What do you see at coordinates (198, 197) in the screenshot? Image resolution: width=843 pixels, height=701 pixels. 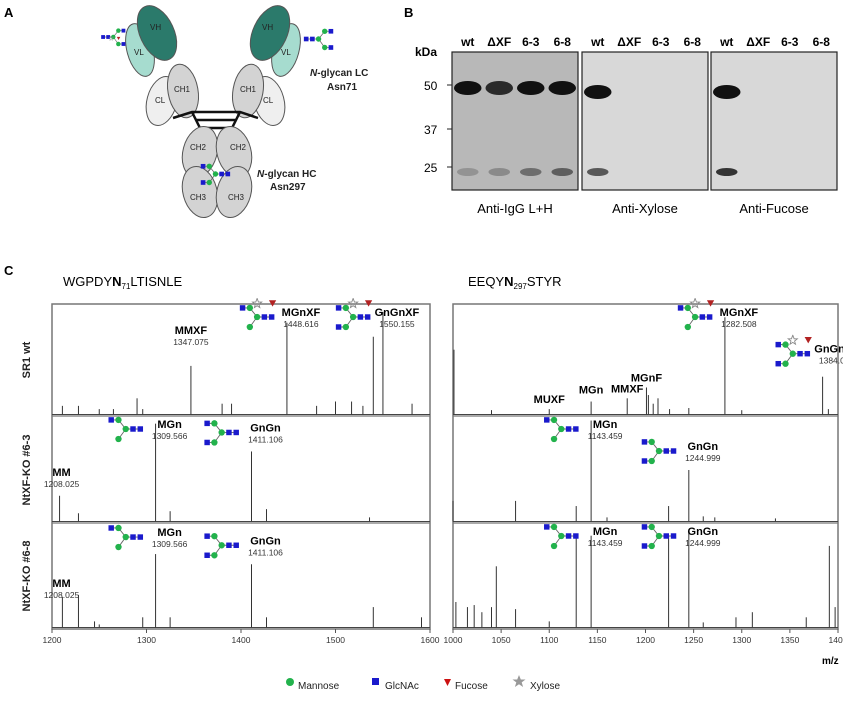 I see `label-ch3-left: CH3` at bounding box center [198, 197].